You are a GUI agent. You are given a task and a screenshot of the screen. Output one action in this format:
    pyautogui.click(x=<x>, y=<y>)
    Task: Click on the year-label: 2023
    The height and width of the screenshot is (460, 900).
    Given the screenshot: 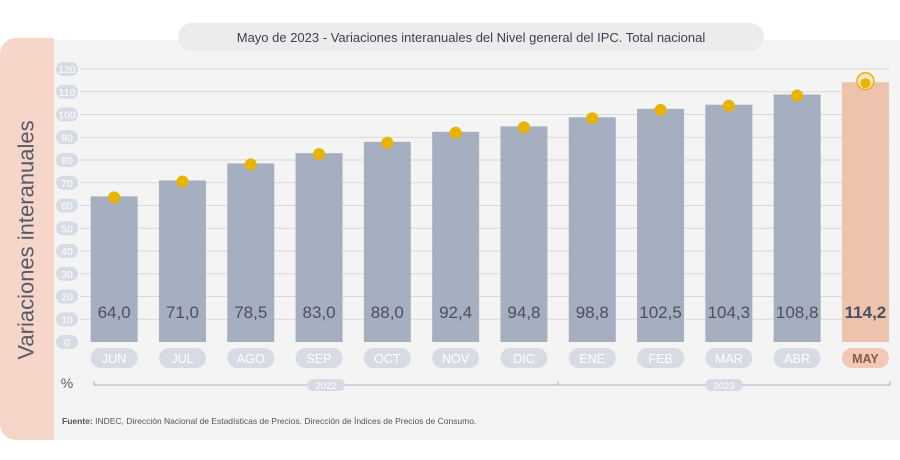 What is the action you would take?
    pyautogui.click(x=723, y=386)
    